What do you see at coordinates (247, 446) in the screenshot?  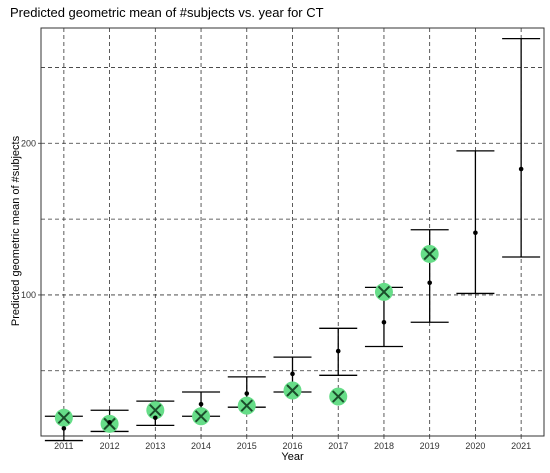 I see `x-tick-label: 2015` at bounding box center [247, 446].